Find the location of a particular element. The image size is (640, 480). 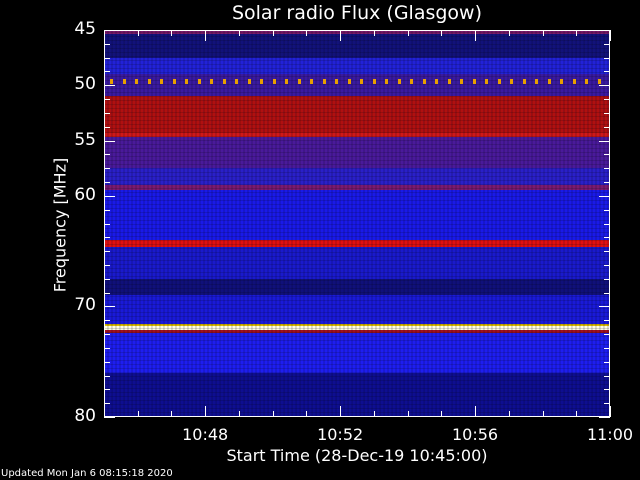

y-tick-label: 45 is located at coordinates (85, 29).